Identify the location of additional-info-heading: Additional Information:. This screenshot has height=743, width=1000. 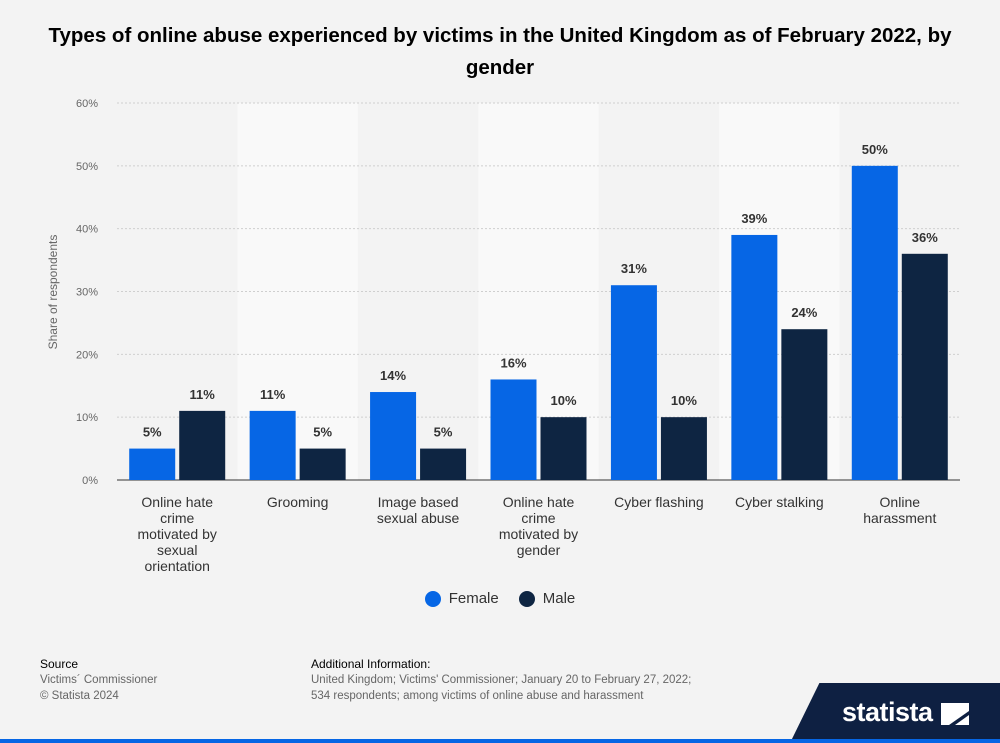
(371, 664).